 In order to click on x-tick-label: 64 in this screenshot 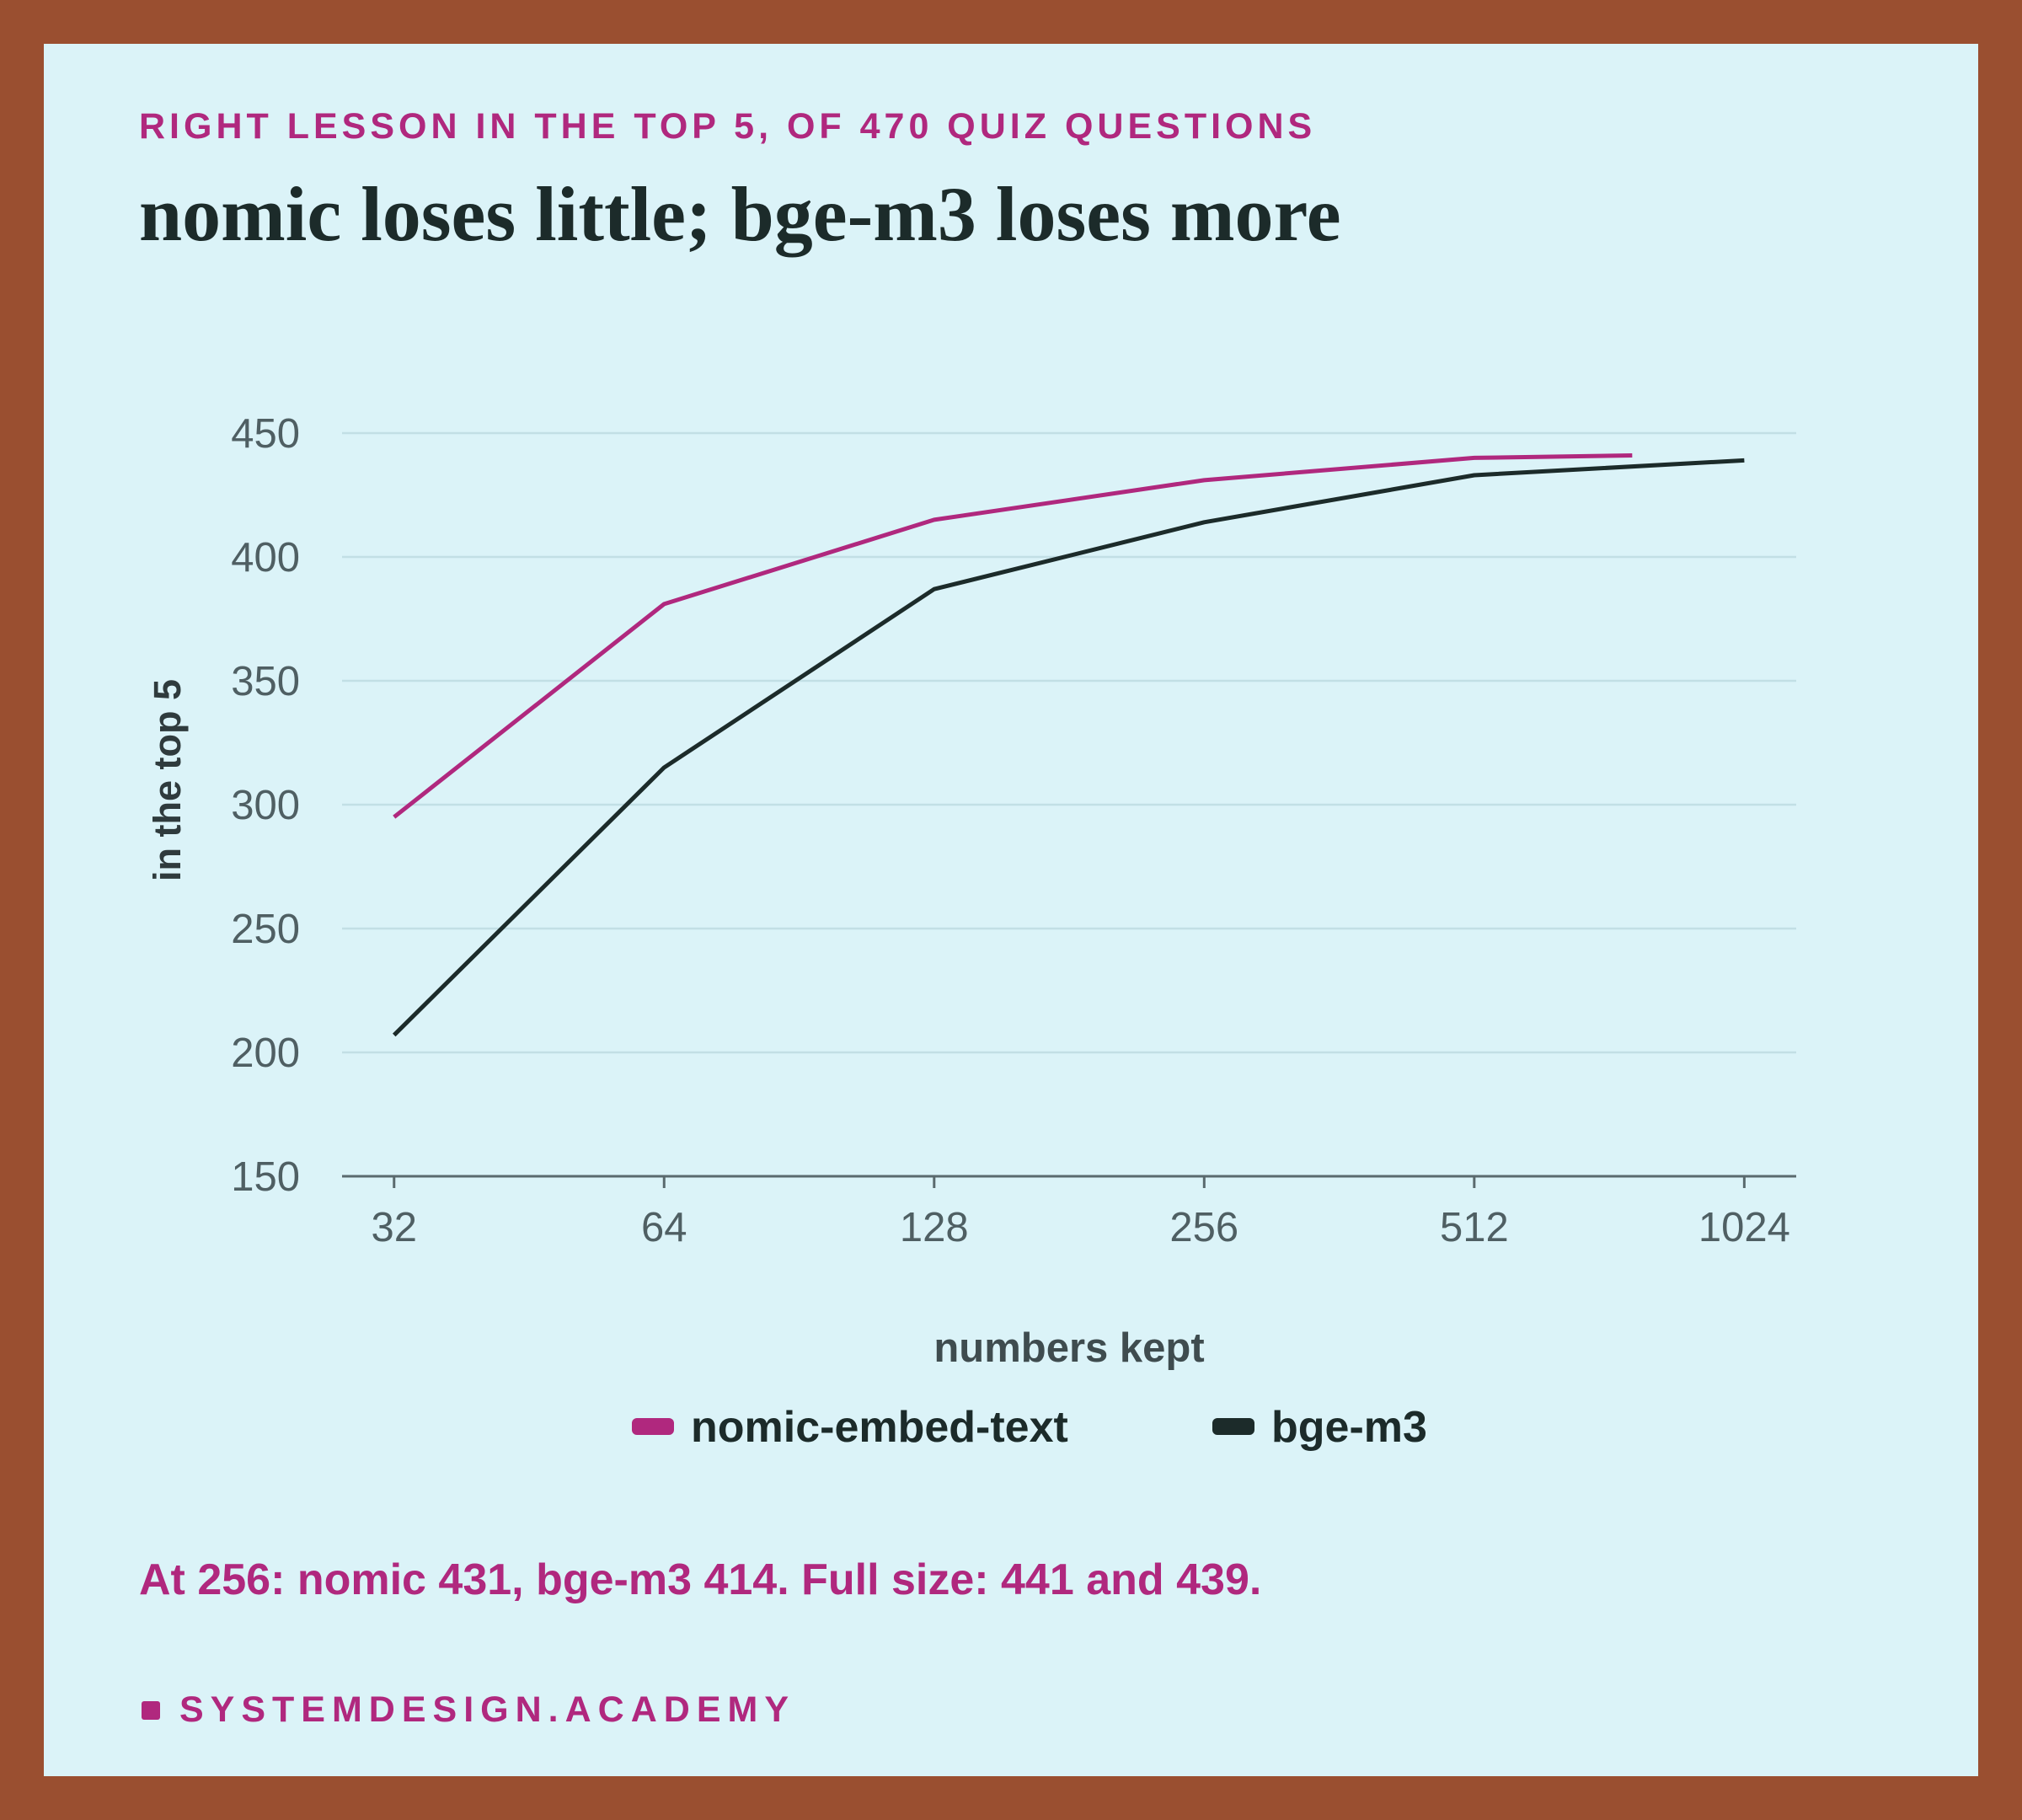, I will do `click(664, 1227)`.